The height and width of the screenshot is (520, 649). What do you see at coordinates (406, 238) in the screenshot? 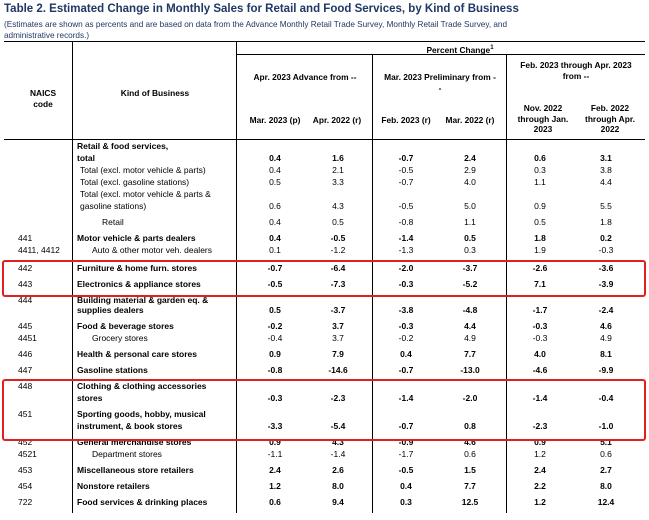
I see `value-cell: -1.4` at bounding box center [406, 238].